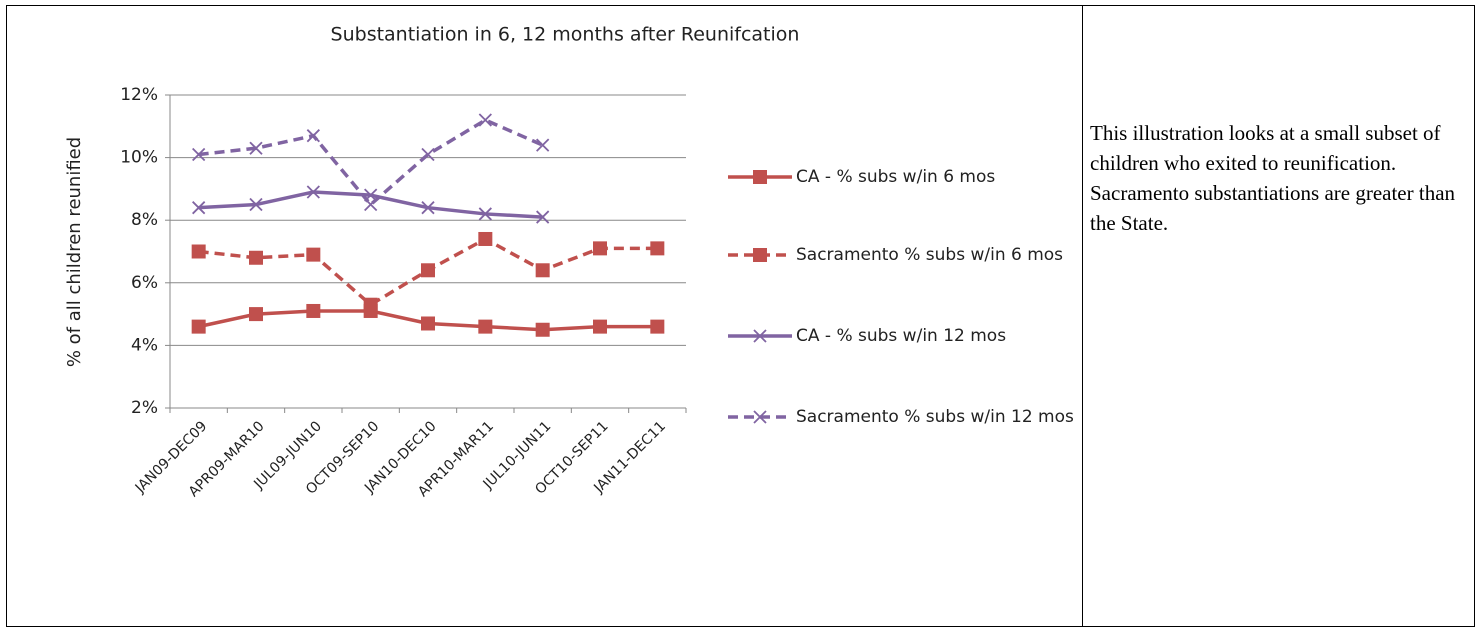  I want to click on legend-label: CA - % subs w/in 6 mos, so click(895, 177).